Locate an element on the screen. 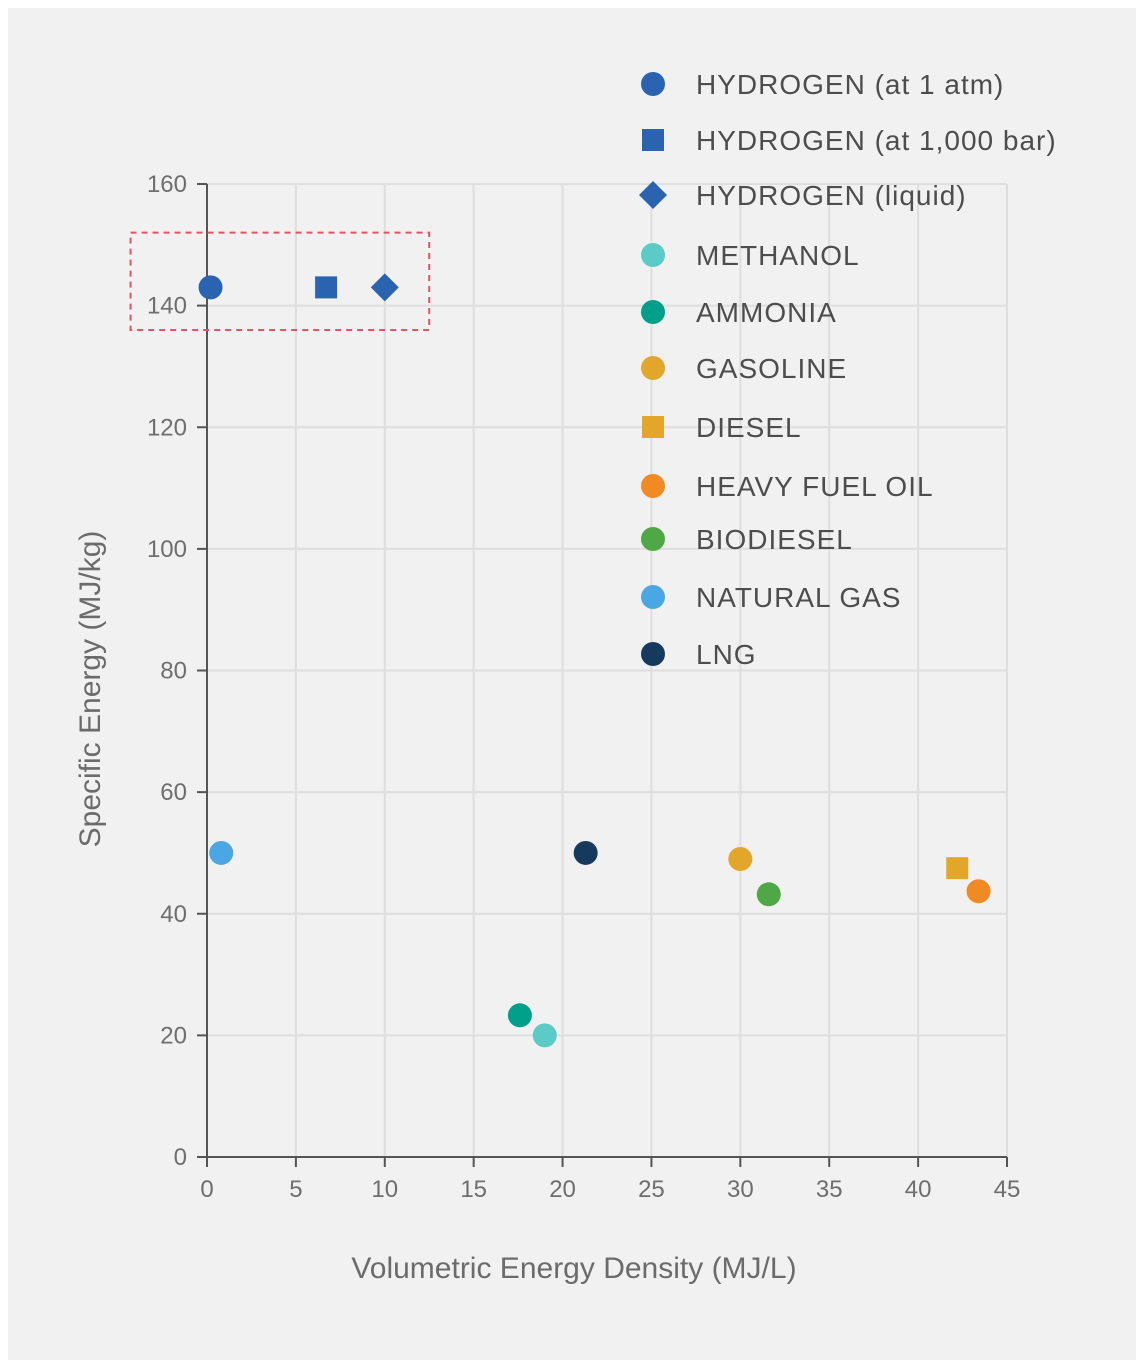 The height and width of the screenshot is (1364, 1144). legend-label: DIESEL is located at coordinates (749, 427).